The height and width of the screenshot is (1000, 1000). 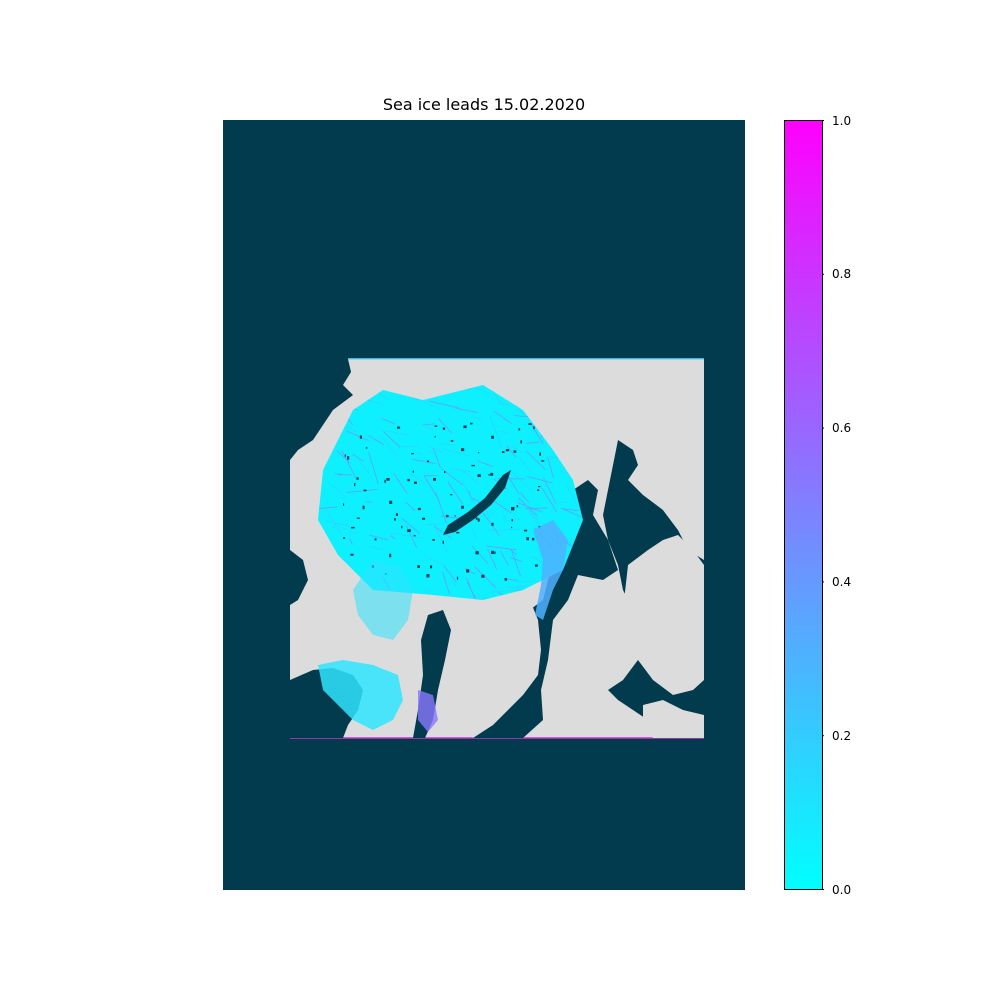 What do you see at coordinates (299, 577) in the screenshot?
I see `ocean-west` at bounding box center [299, 577].